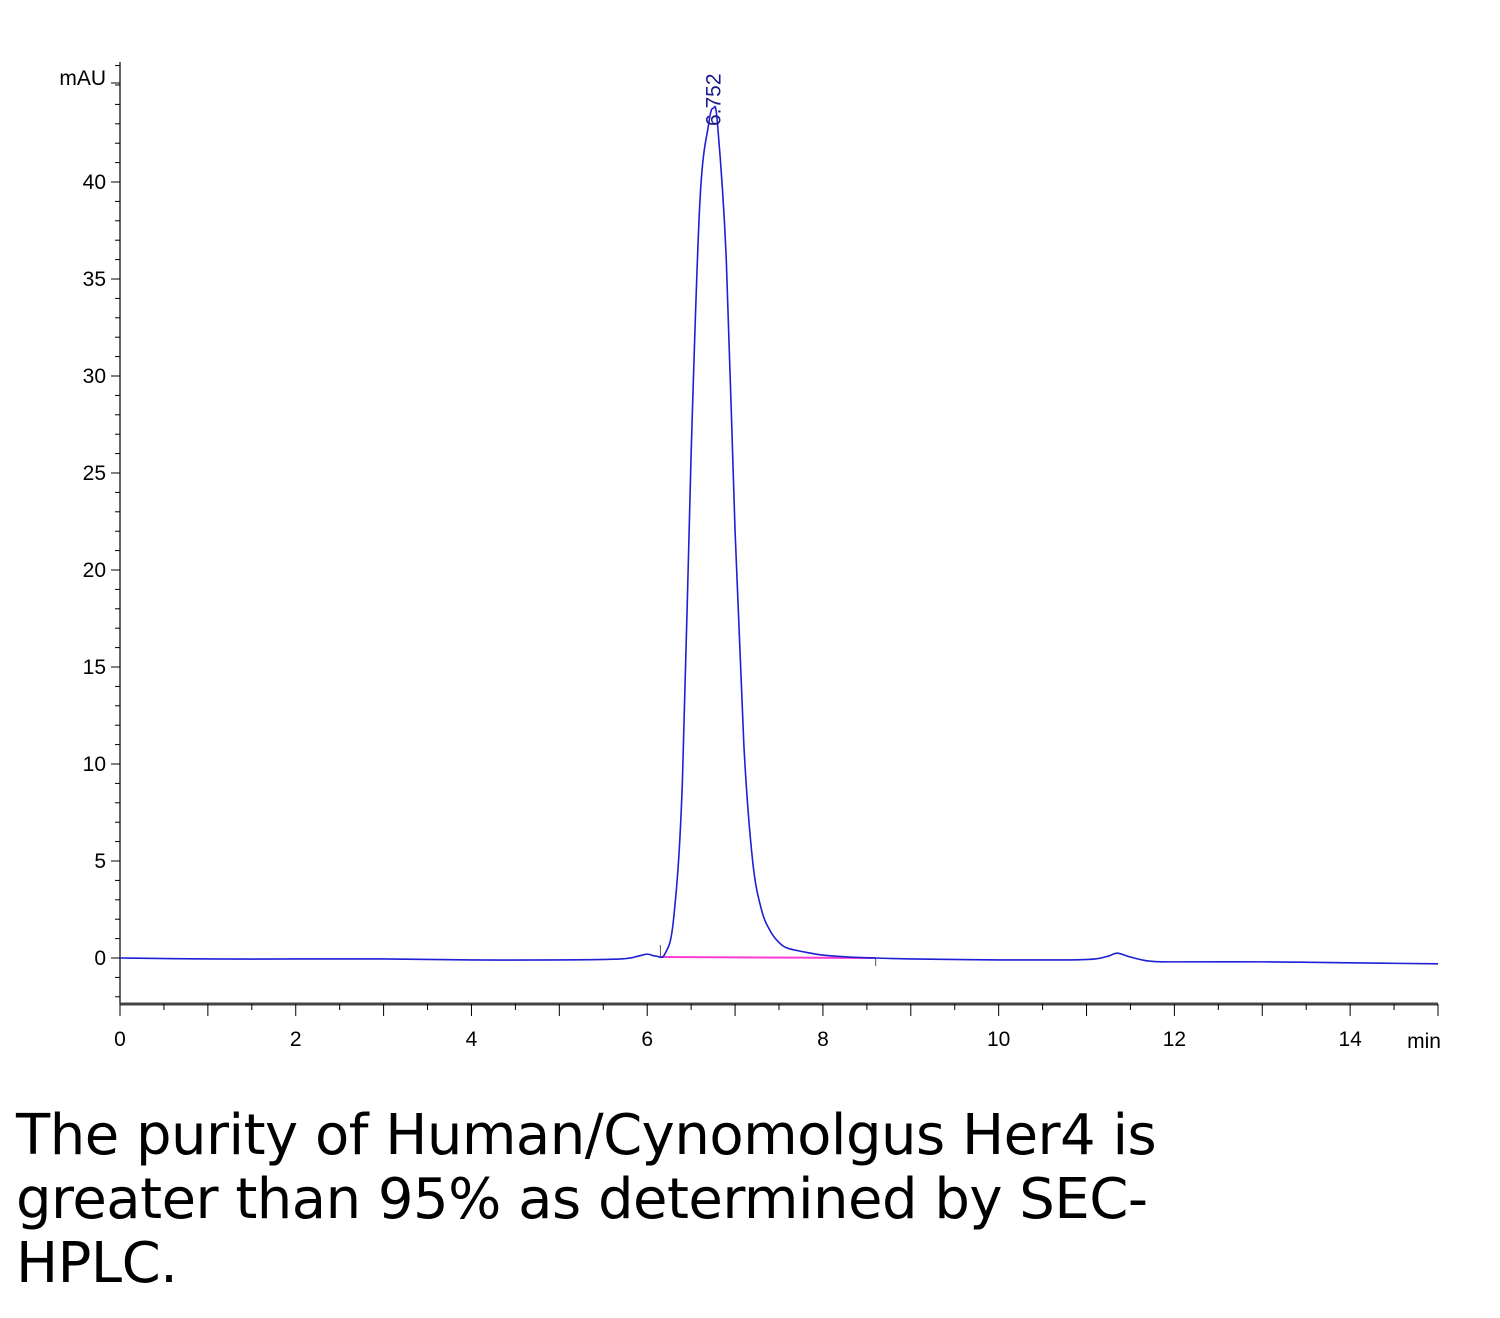 The height and width of the screenshot is (1318, 1500). What do you see at coordinates (100, 861) in the screenshot?
I see `y-tick-label: 5` at bounding box center [100, 861].